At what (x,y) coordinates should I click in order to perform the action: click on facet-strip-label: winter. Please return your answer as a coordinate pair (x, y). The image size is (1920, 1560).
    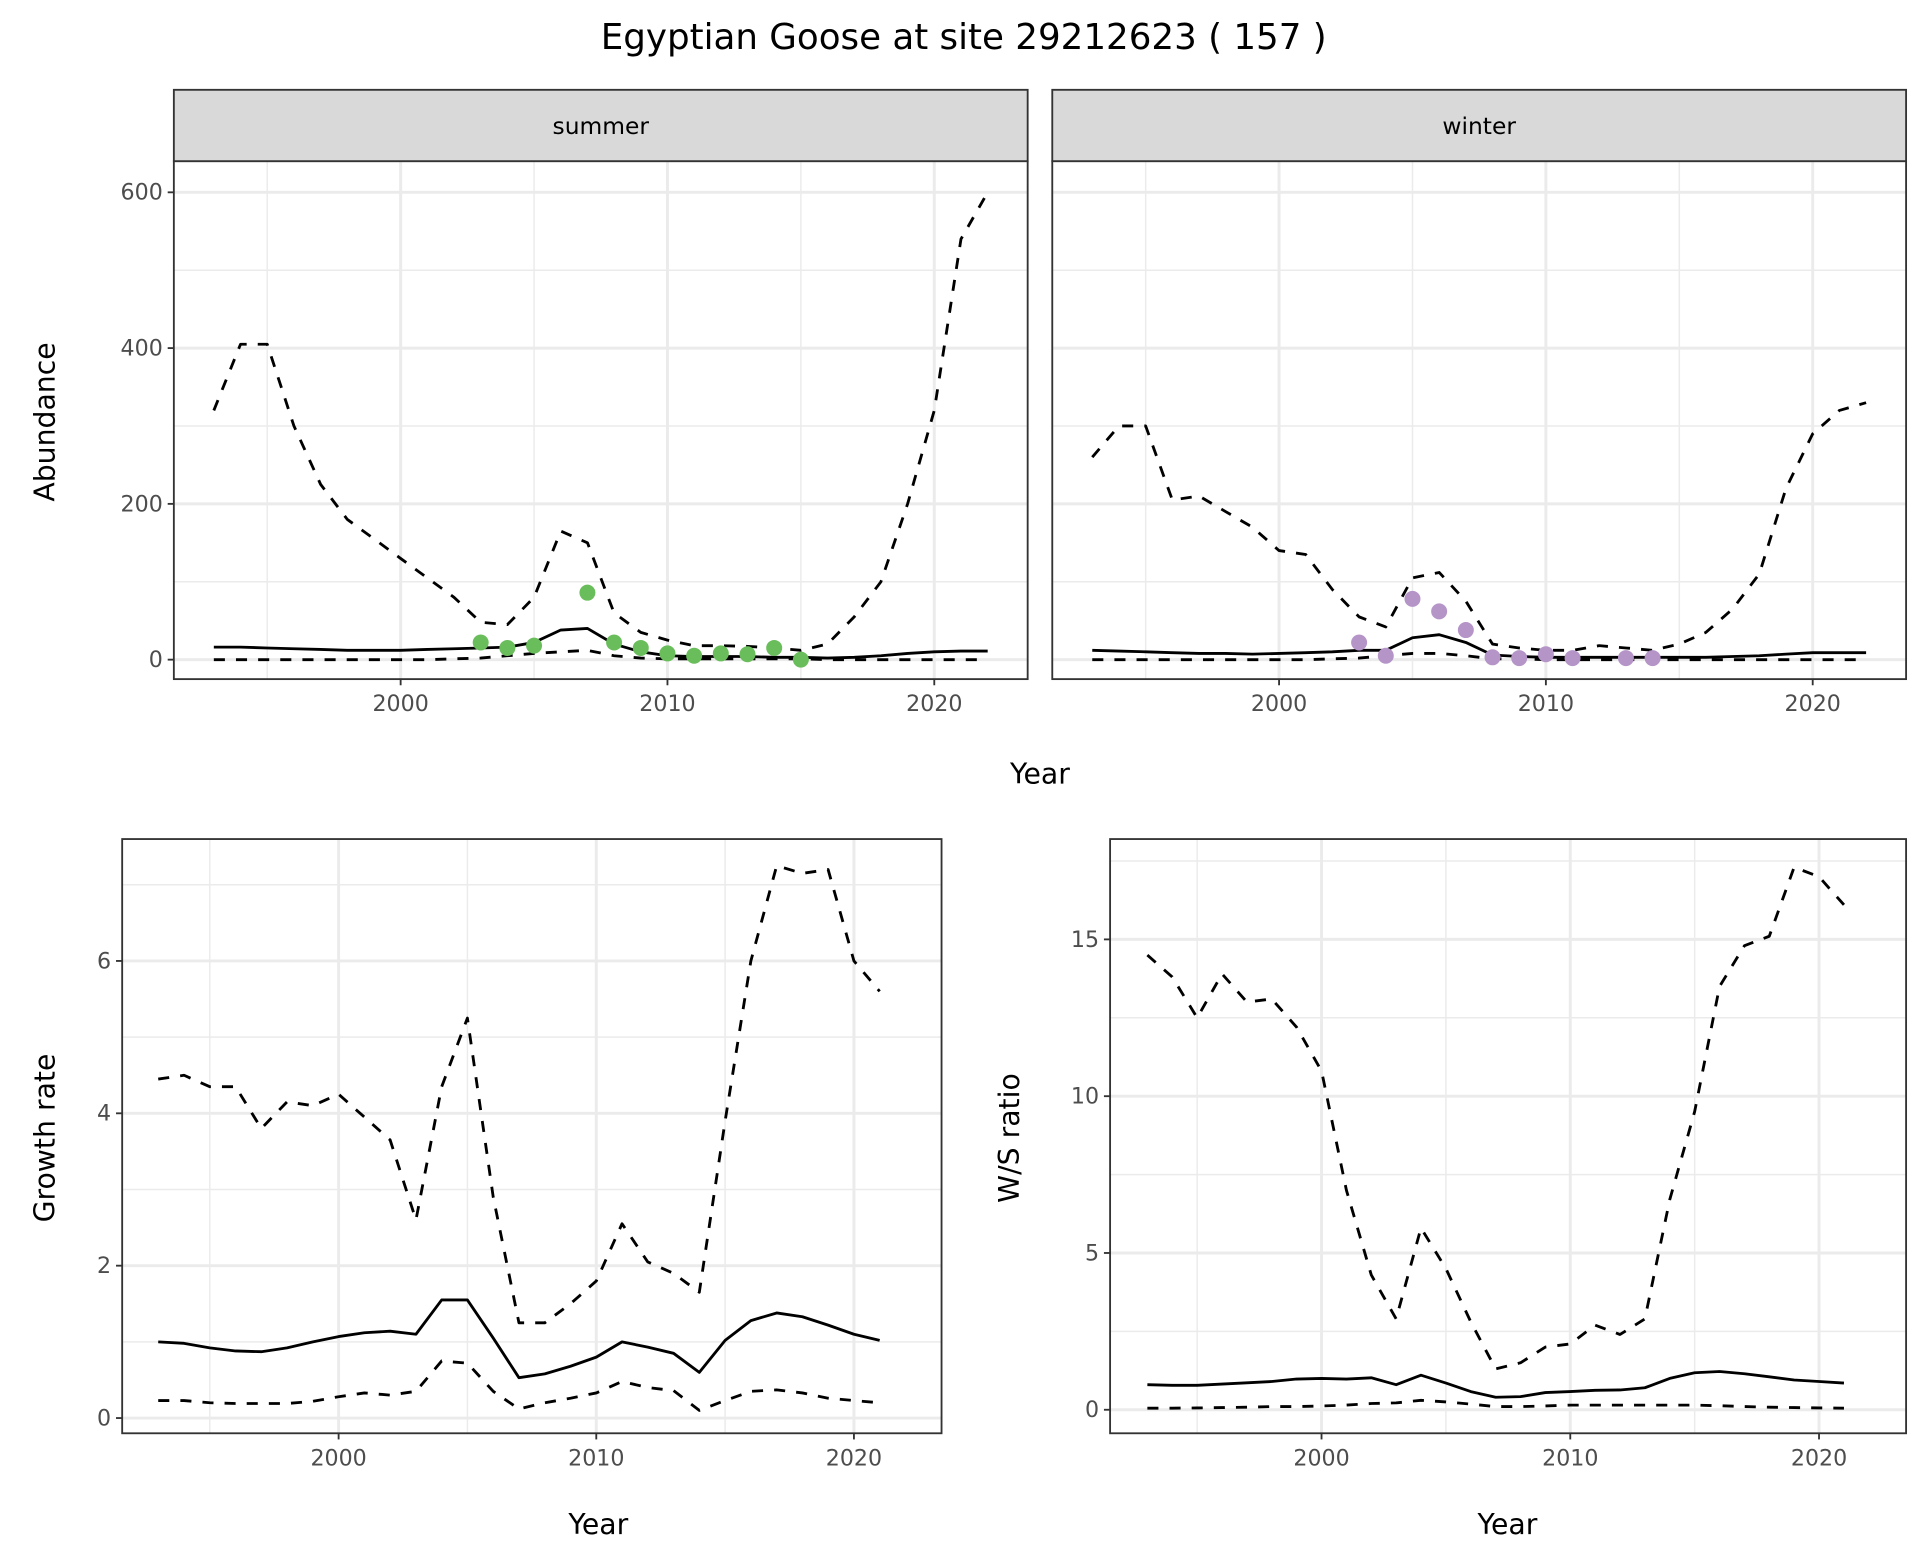
    Looking at the image, I should click on (1479, 126).